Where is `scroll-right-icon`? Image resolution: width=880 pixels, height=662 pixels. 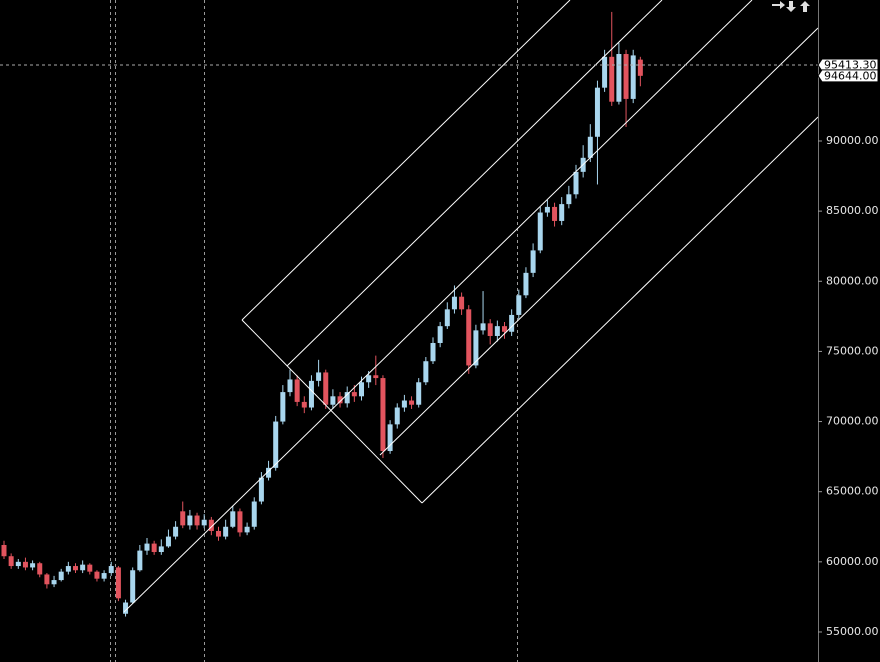 scroll-right-icon is located at coordinates (778, 5).